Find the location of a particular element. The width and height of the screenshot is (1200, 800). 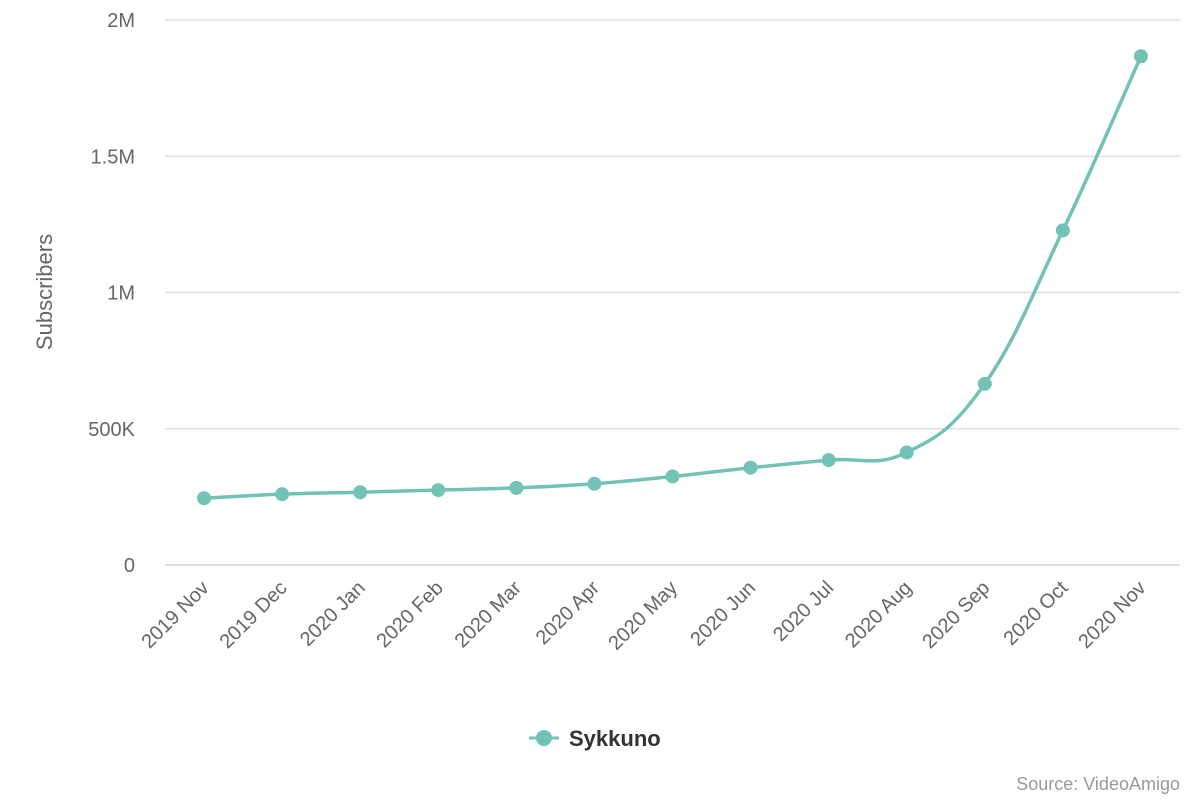

x-tick-label: 2020 Nov is located at coordinates (1112, 615).